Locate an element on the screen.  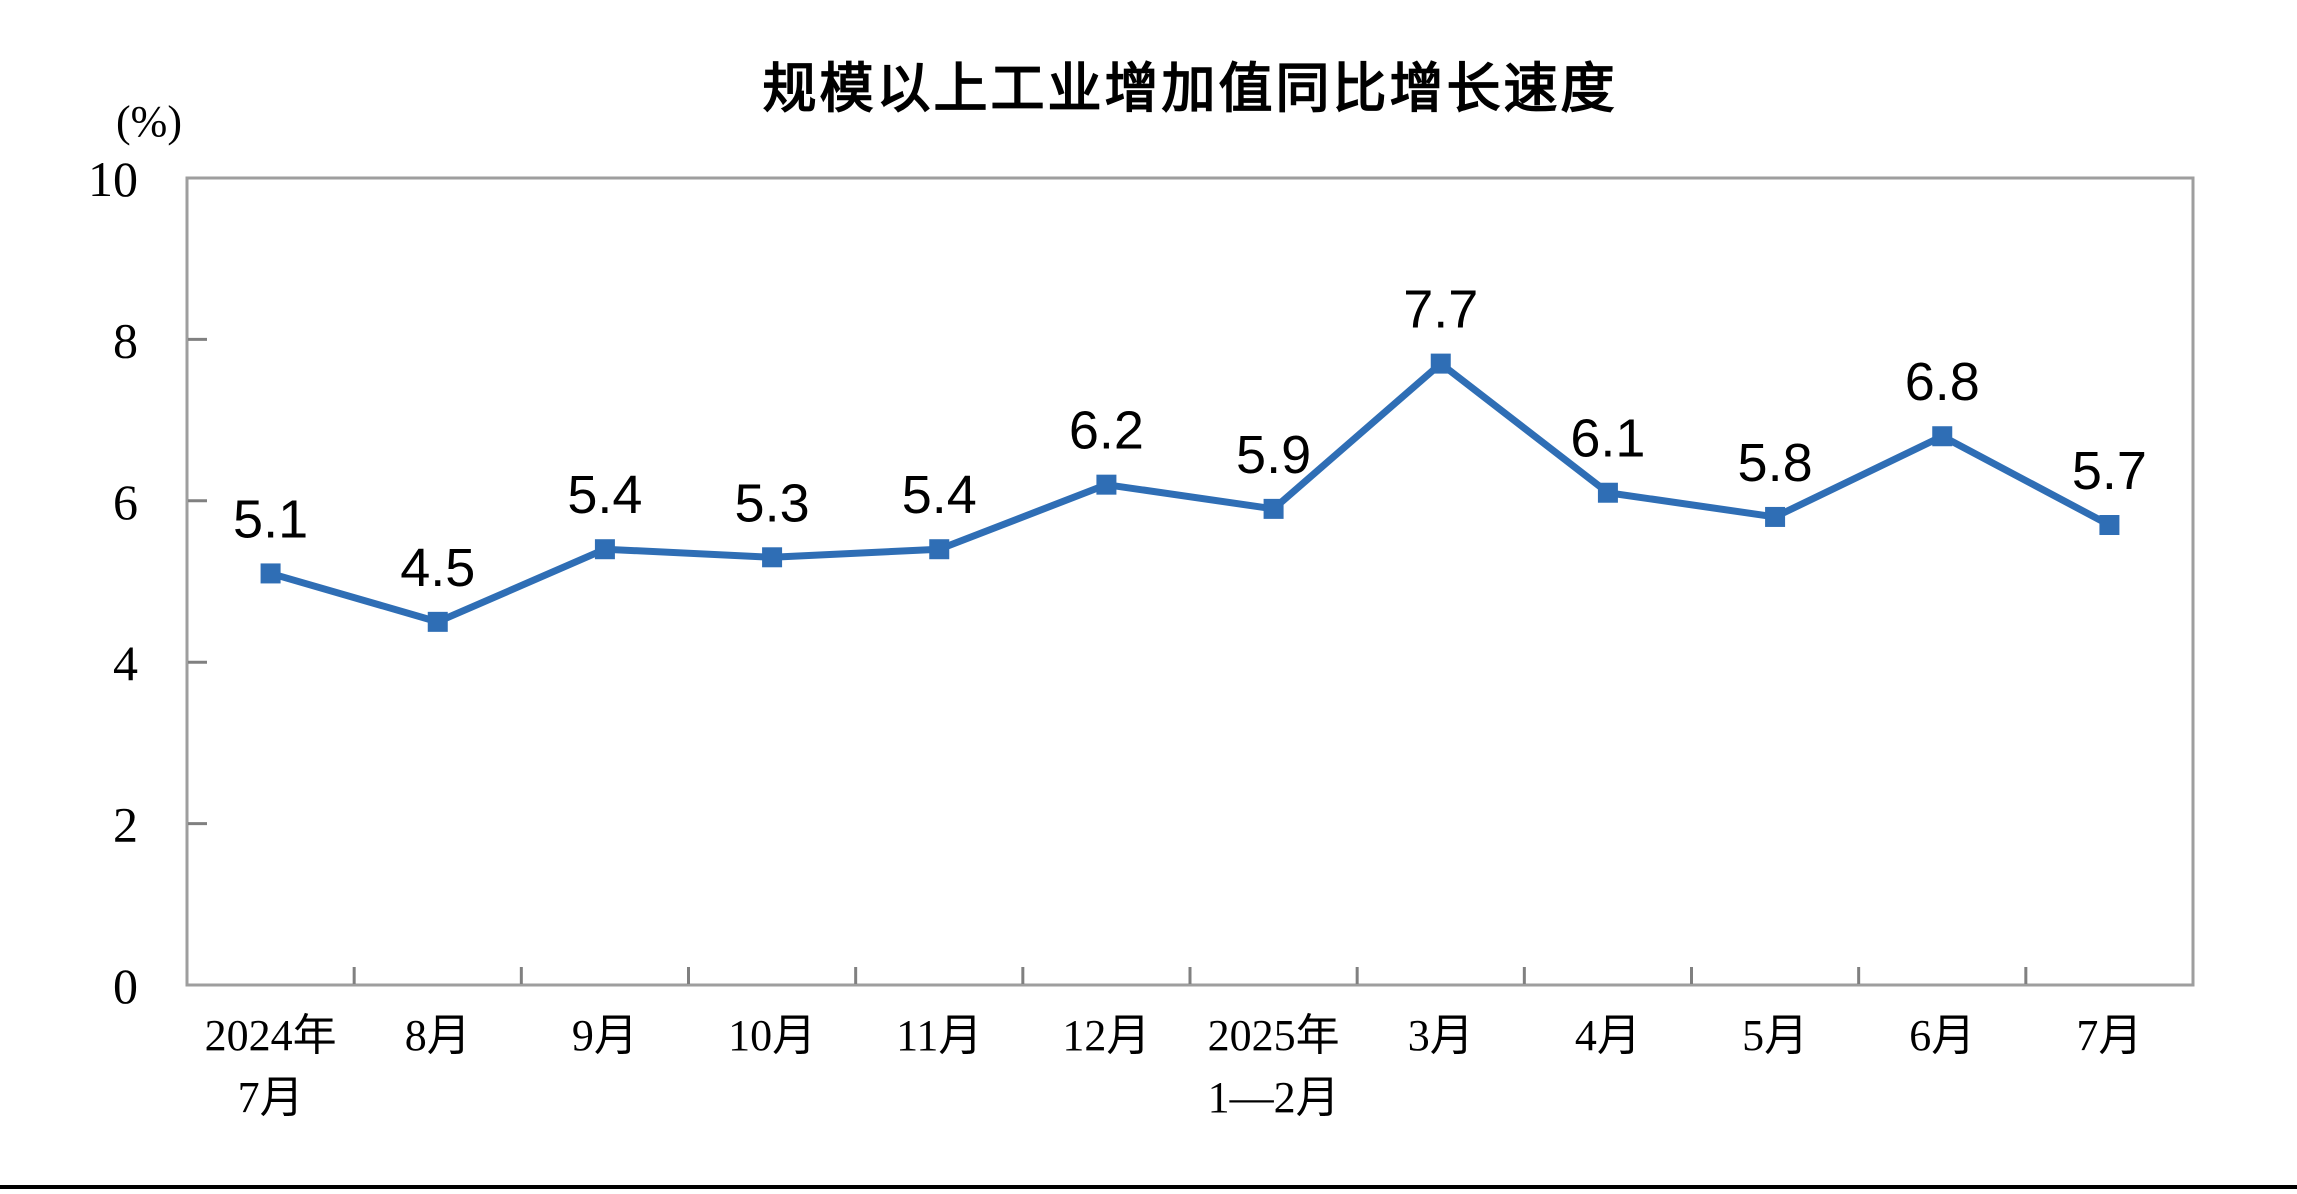
x-axis-tick-label: 10月 is located at coordinates (772, 1035).